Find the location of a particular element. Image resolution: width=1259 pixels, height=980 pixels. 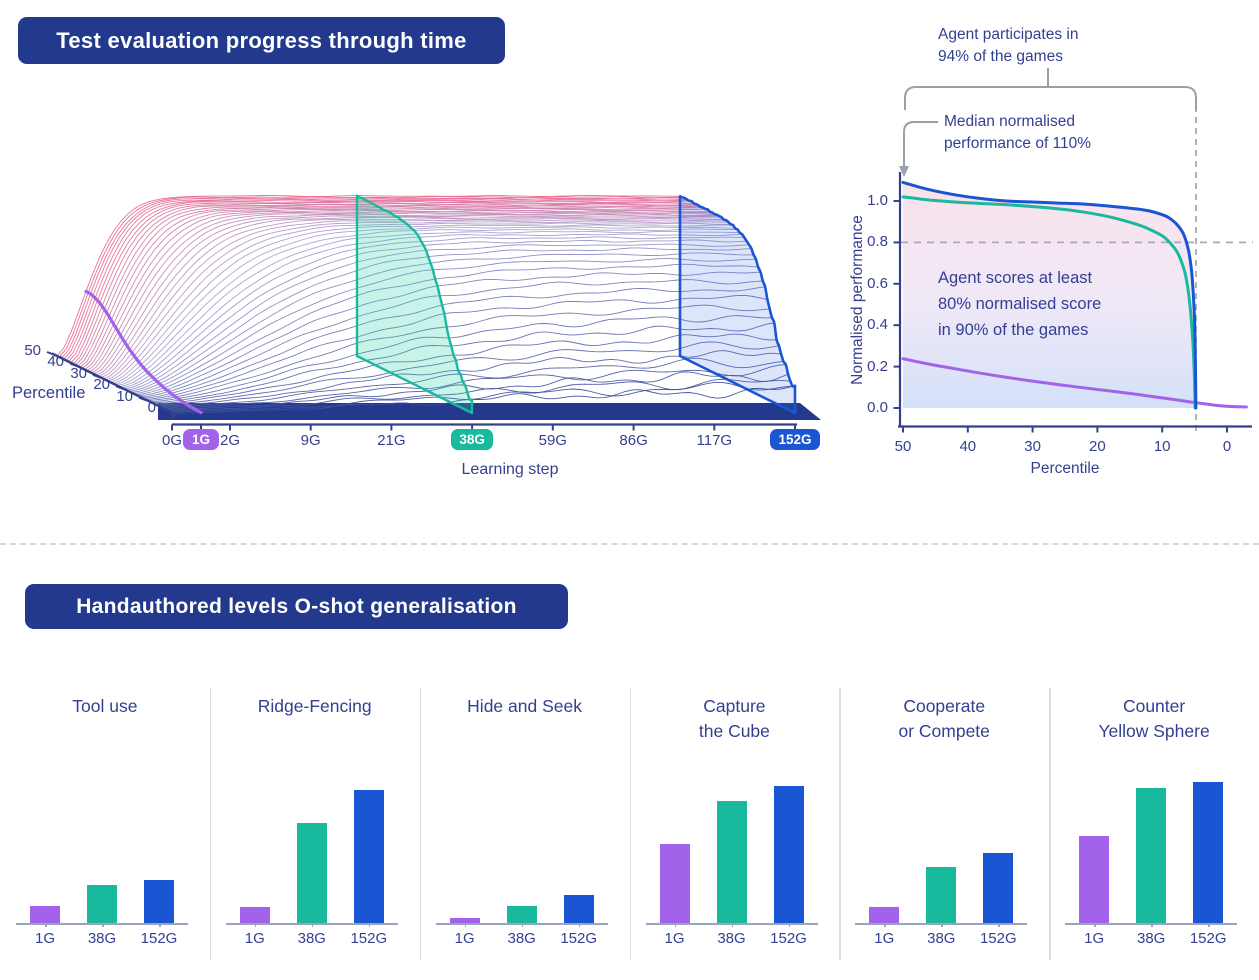

panel-title: Capture the Cube is located at coordinates (734, 718).